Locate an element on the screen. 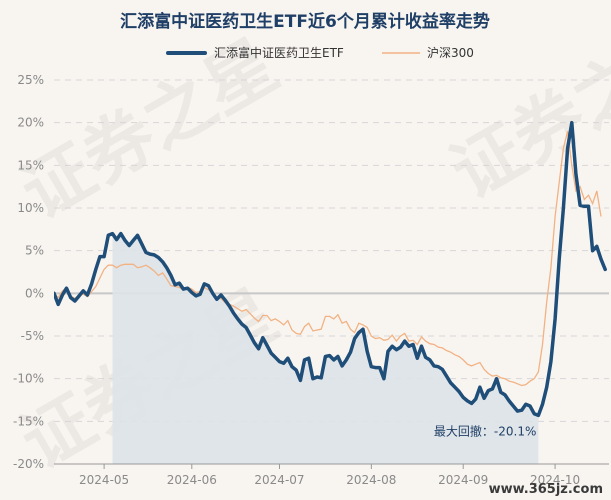 The height and width of the screenshot is (500, 611). y-tick-label: 5% is located at coordinates (34, 251).